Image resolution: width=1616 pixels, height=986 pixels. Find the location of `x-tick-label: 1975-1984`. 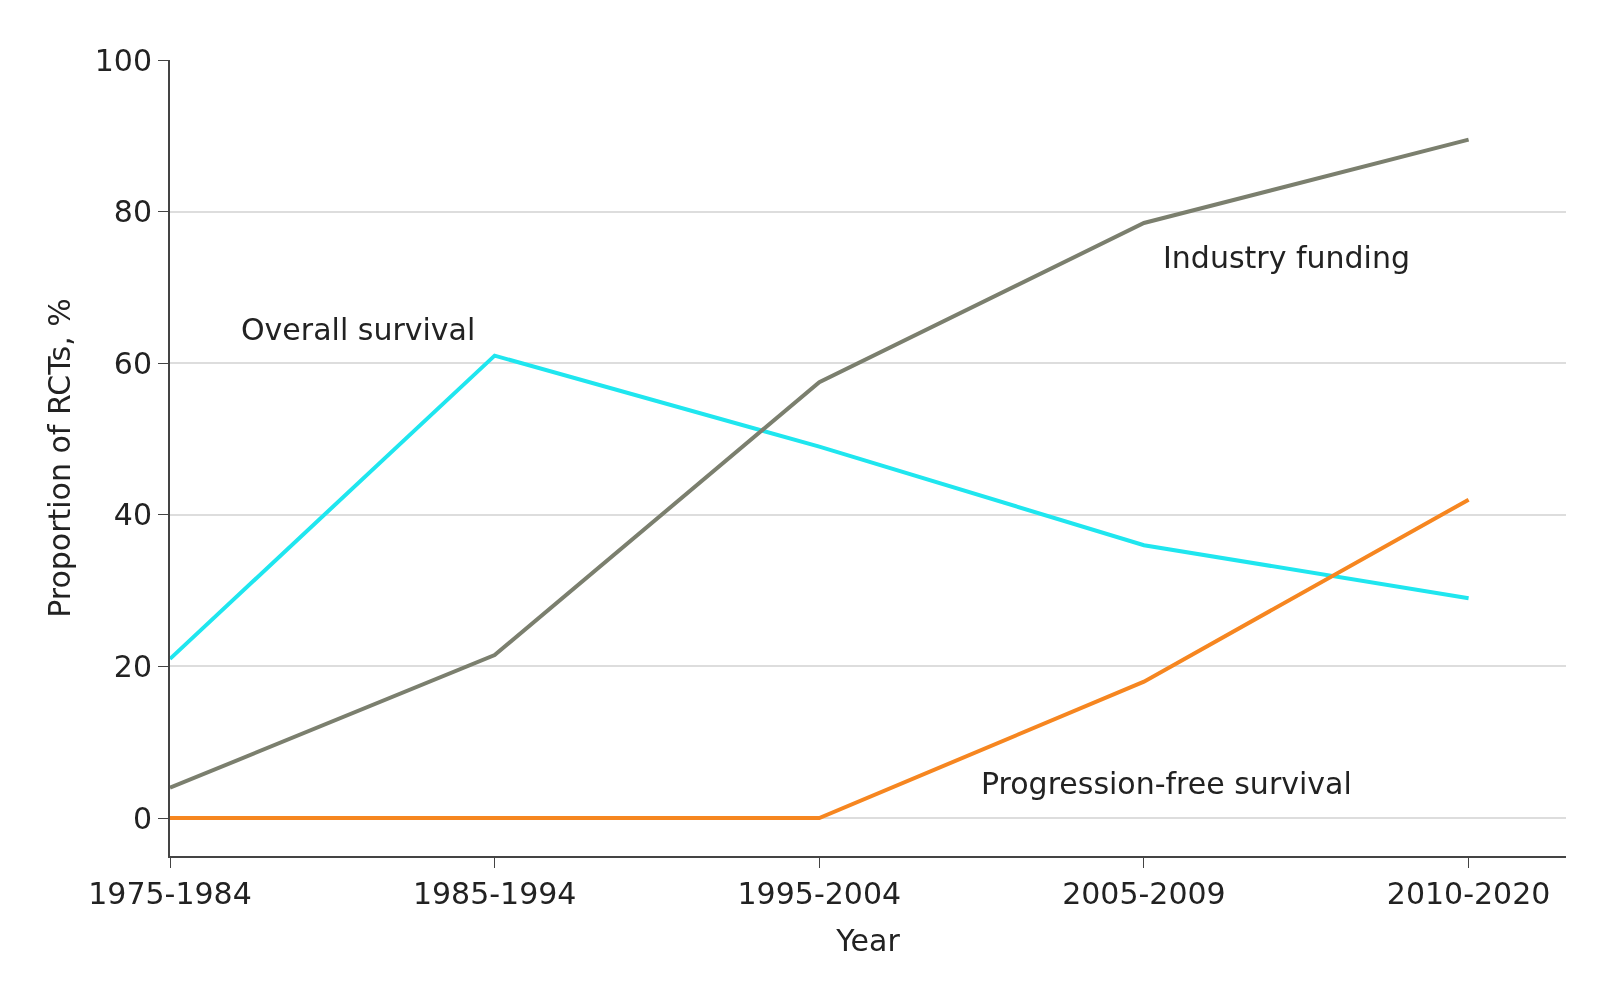

x-tick-label: 1975-1984 is located at coordinates (170, 893).